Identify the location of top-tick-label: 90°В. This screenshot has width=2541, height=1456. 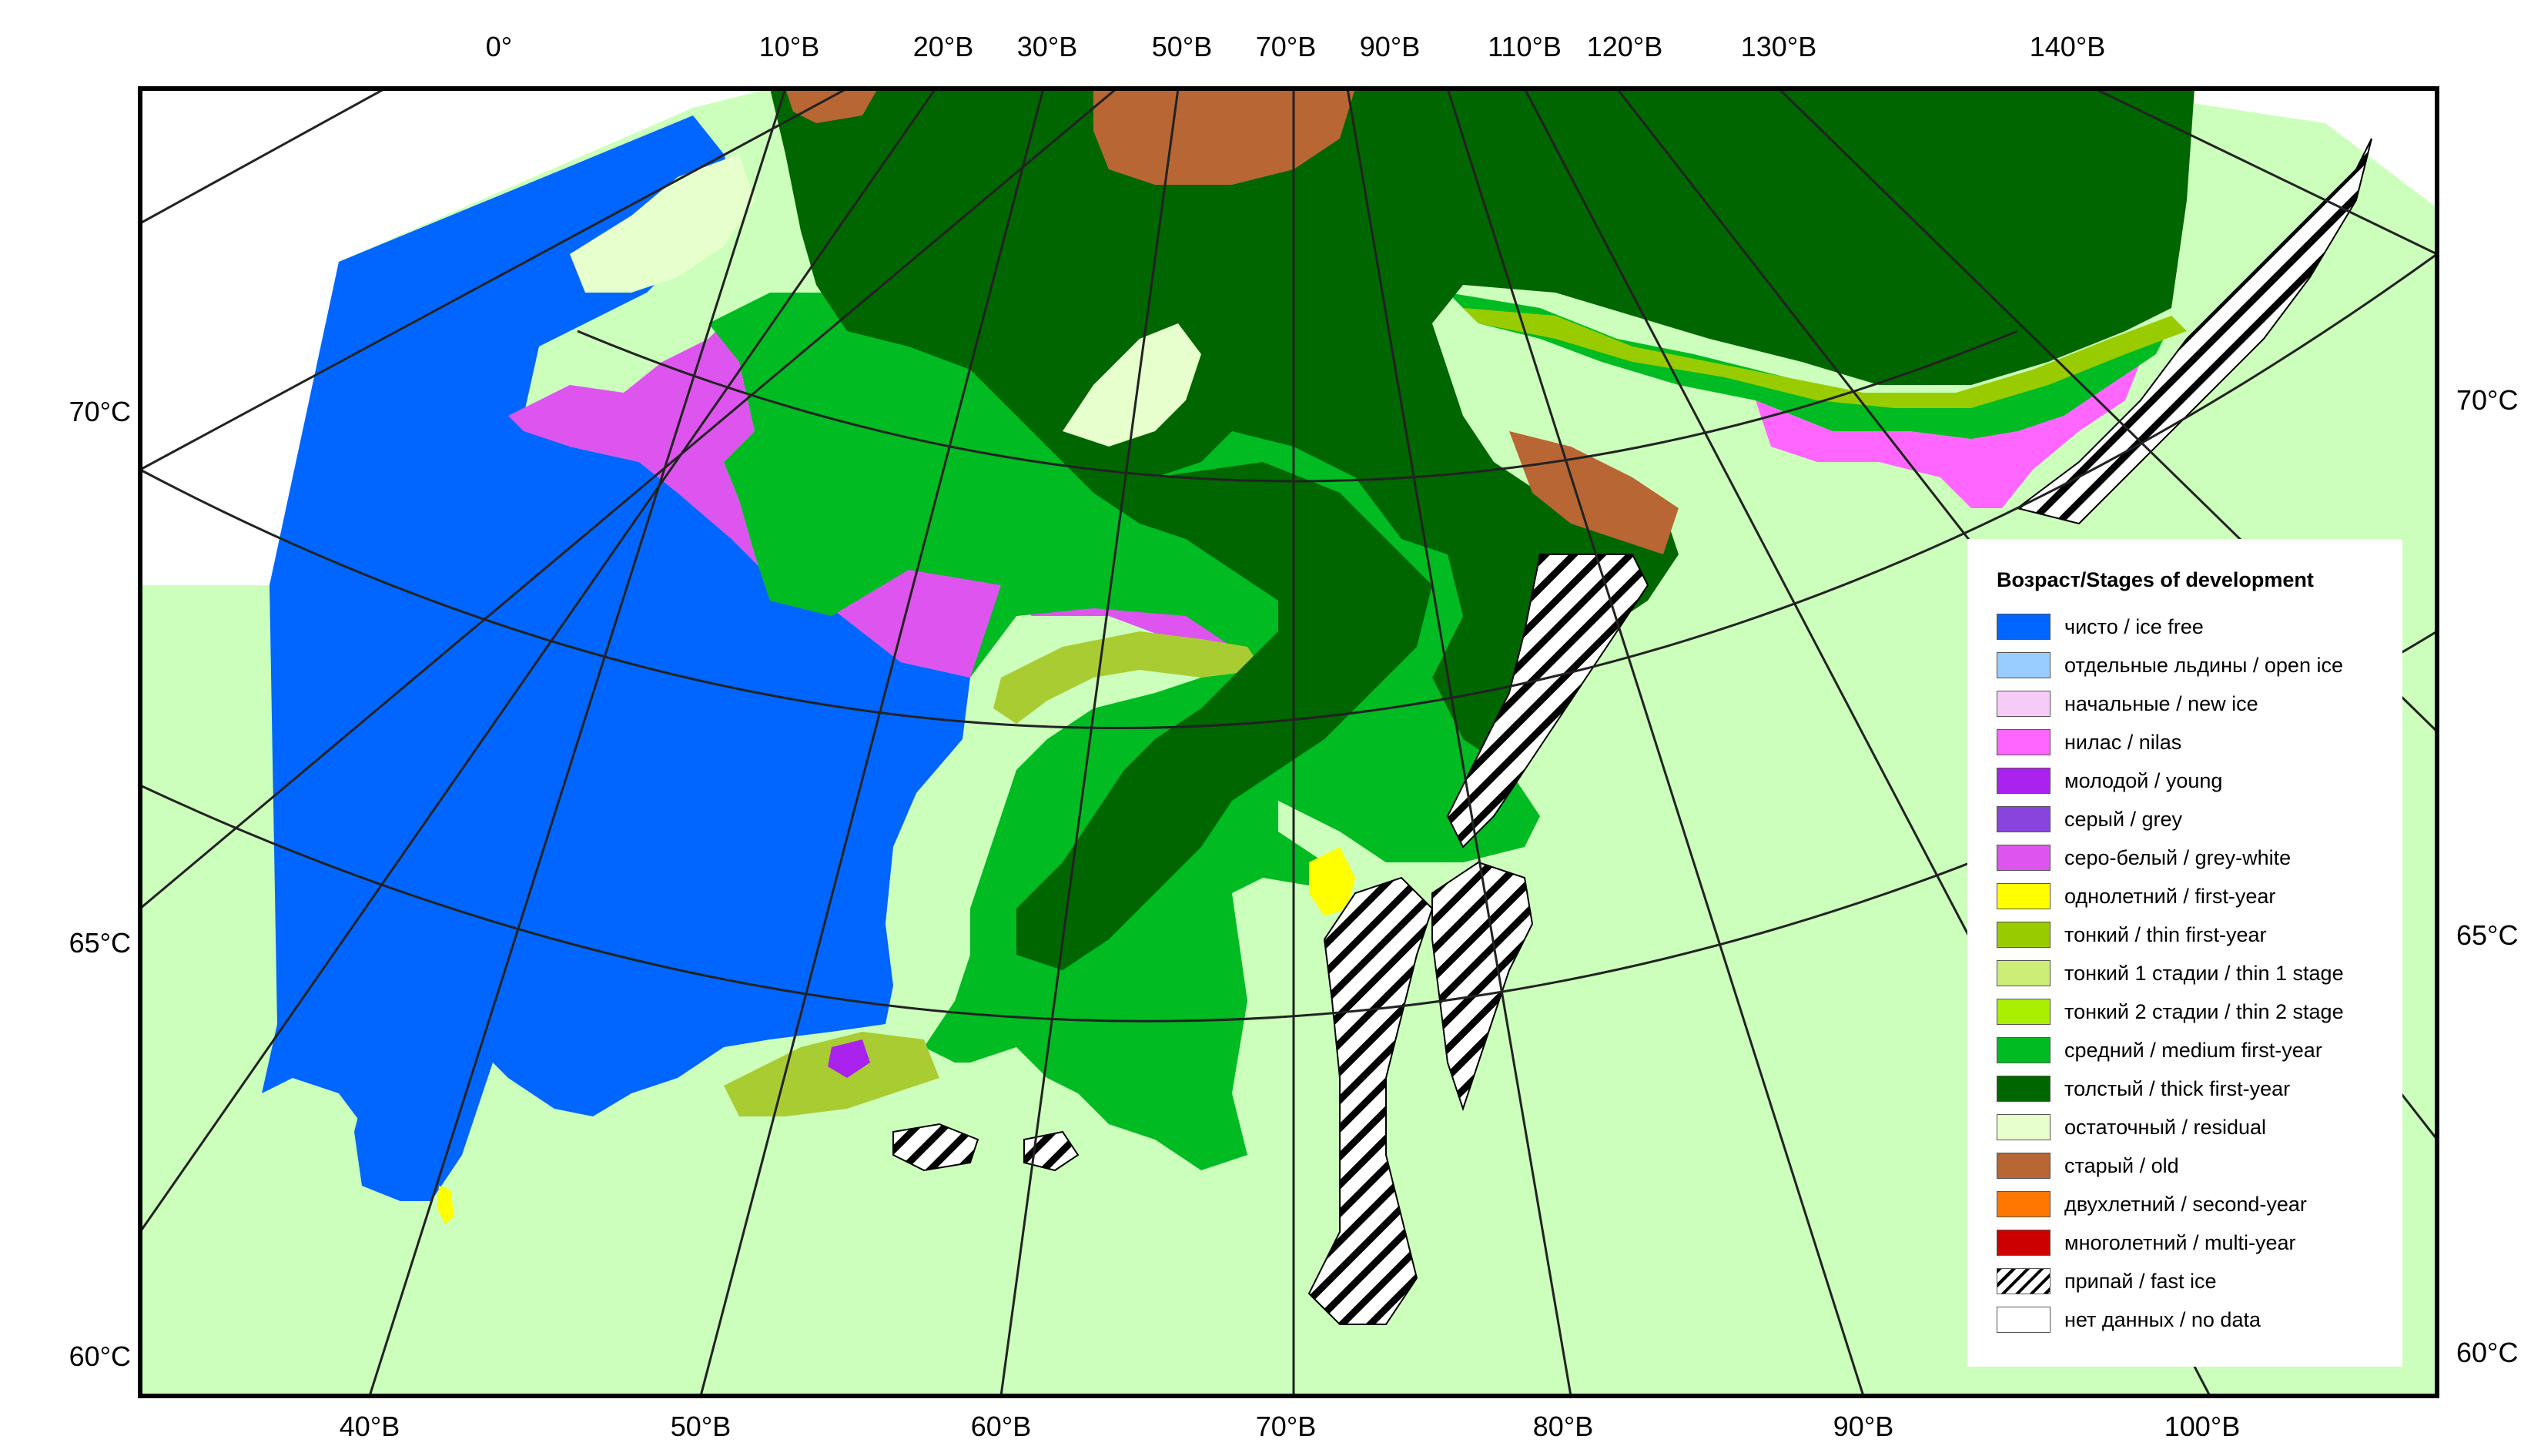
(1390, 46).